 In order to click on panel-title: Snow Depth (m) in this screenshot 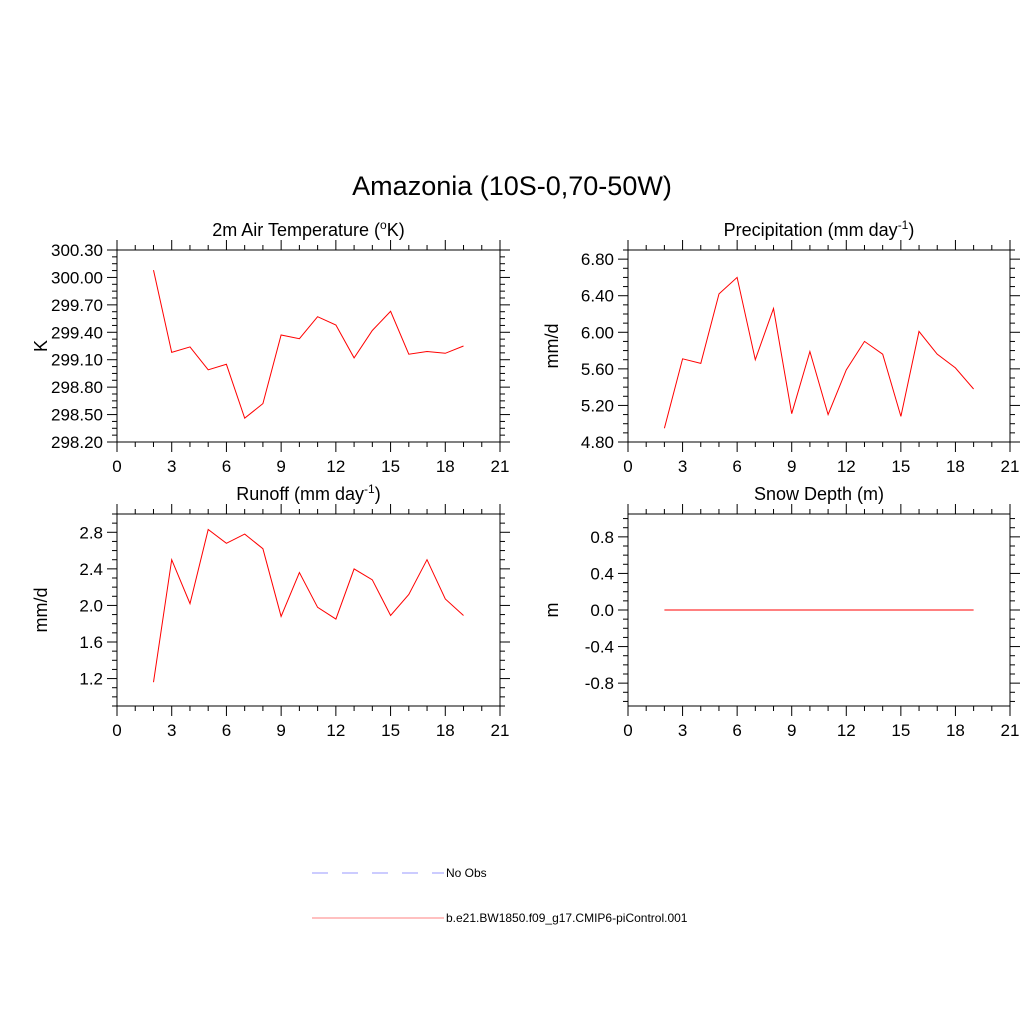, I will do `click(819, 494)`.